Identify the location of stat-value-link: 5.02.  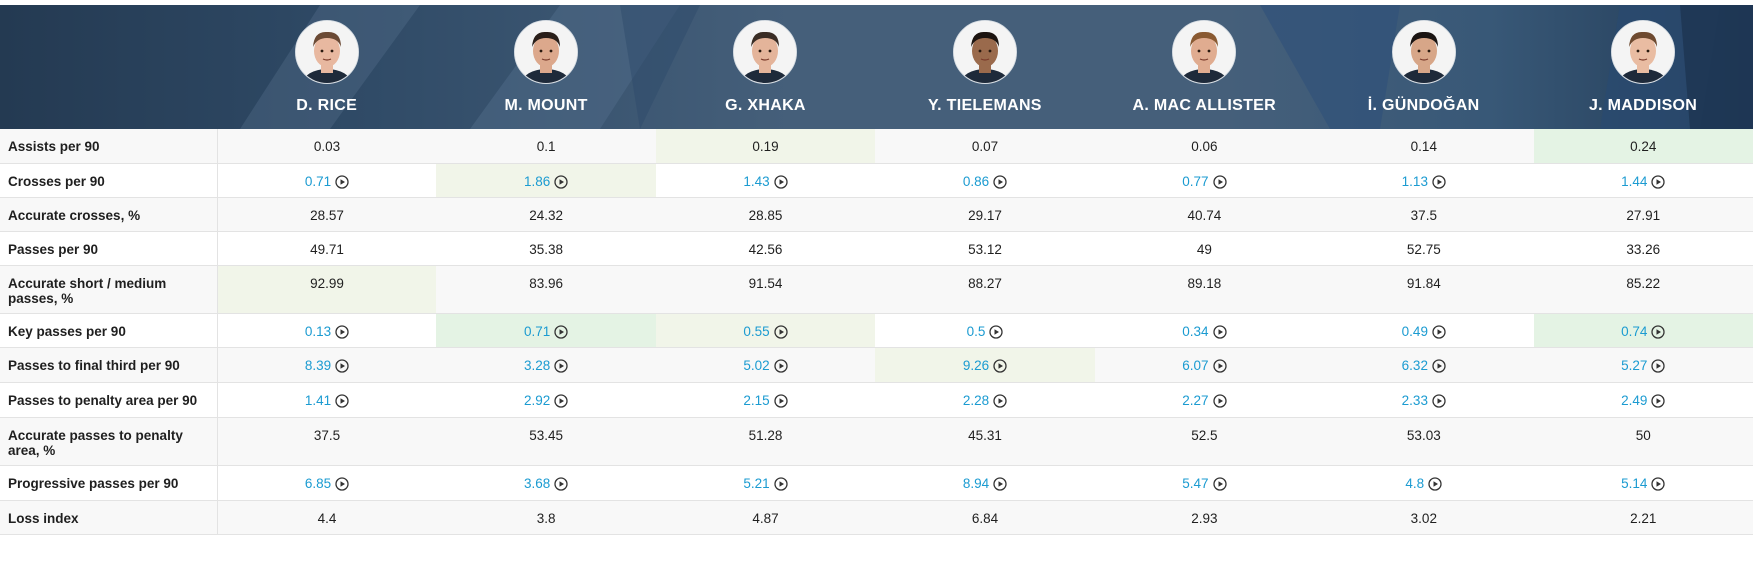
(756, 365).